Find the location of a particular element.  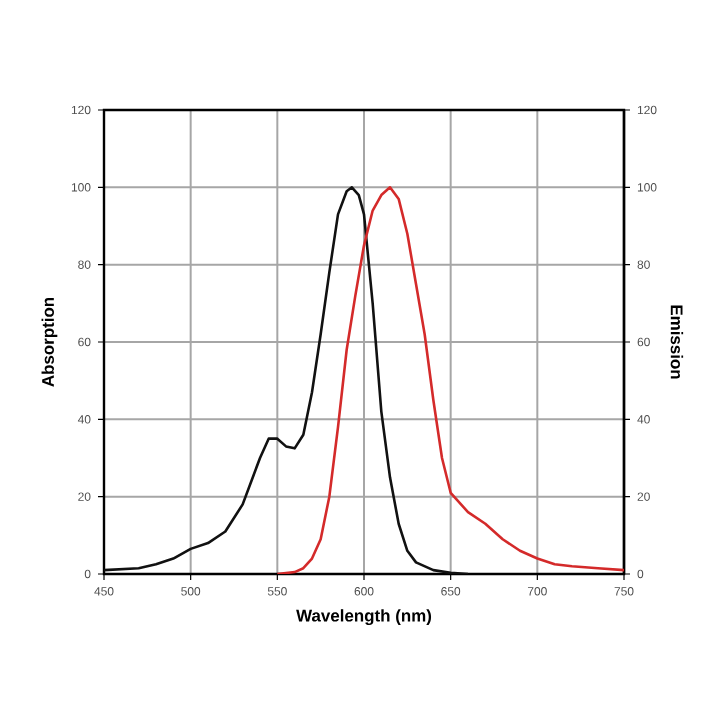

y-axis-title: Absorption is located at coordinates (49, 342).